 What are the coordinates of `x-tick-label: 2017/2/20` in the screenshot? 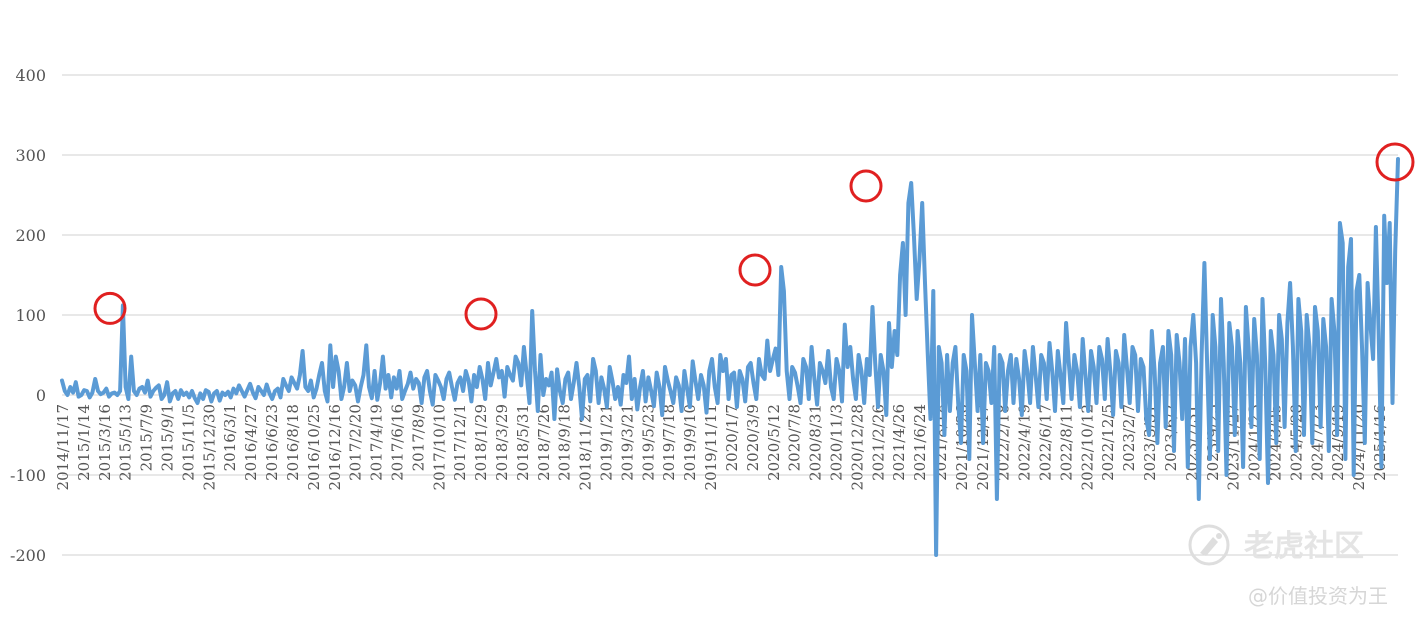 It's located at (356, 442).